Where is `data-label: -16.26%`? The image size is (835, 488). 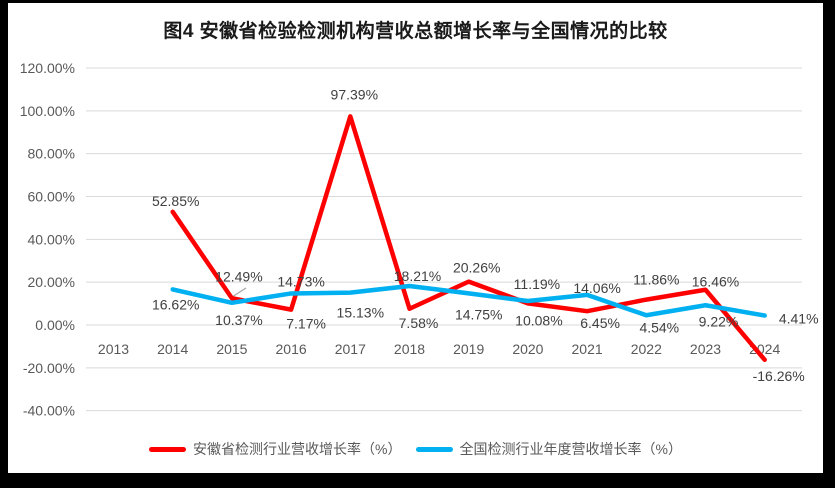
data-label: -16.26% is located at coordinates (779, 376).